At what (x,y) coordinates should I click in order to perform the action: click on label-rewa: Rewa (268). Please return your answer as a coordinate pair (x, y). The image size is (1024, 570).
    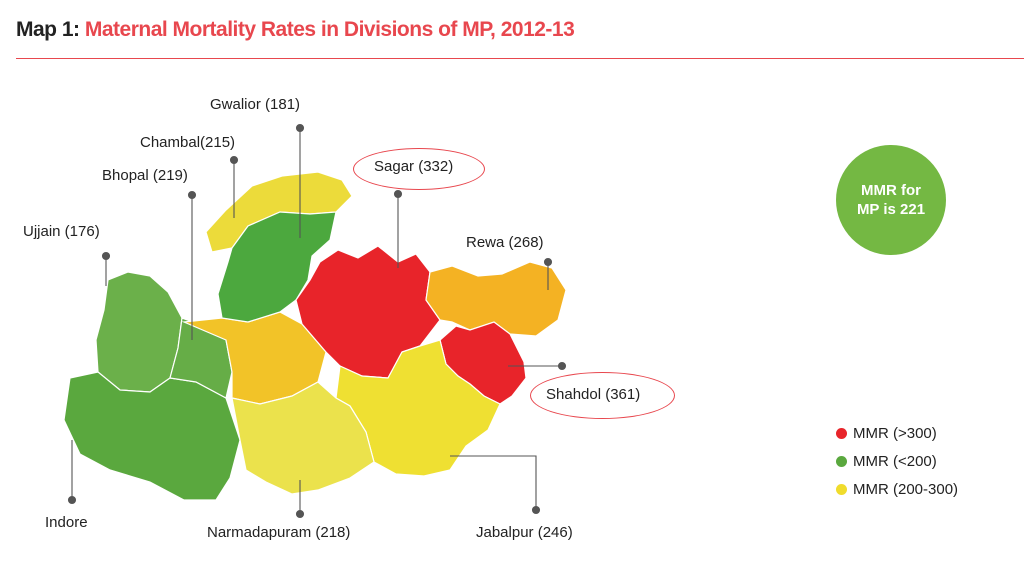
    Looking at the image, I should click on (505, 242).